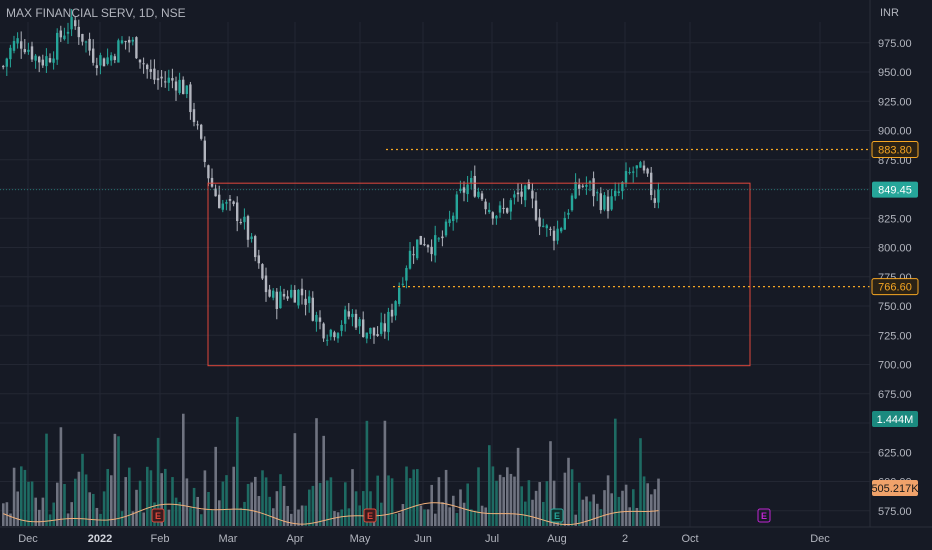 The width and height of the screenshot is (932, 550). What do you see at coordinates (331, 469) in the screenshot?
I see `volume-bars` at bounding box center [331, 469].